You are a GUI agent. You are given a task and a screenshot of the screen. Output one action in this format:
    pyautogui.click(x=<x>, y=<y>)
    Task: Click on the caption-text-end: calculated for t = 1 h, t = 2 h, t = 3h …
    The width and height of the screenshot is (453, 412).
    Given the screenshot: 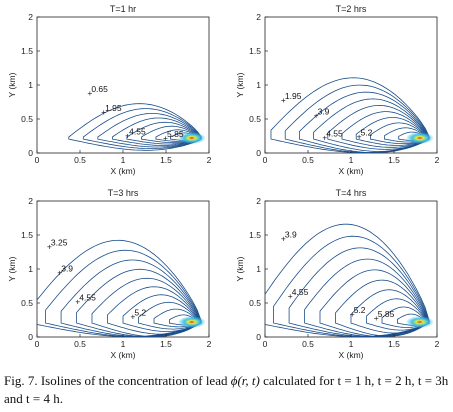 What is the action you would take?
    pyautogui.click(x=228, y=389)
    